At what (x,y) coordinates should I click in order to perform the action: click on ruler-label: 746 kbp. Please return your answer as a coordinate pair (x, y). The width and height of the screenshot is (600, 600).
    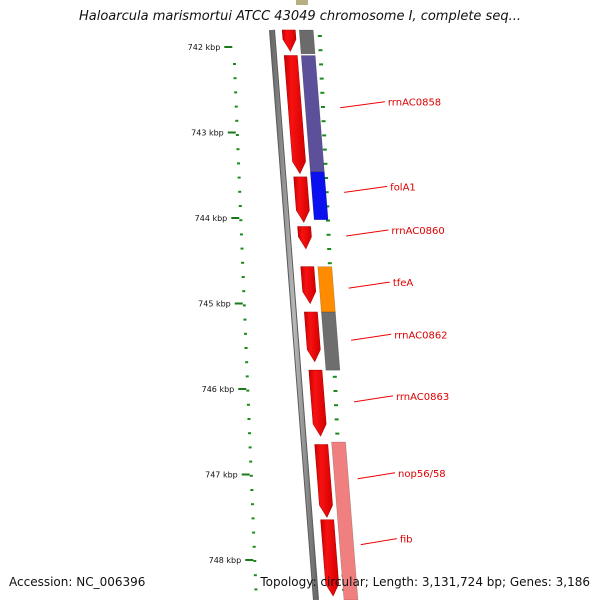
    Looking at the image, I should click on (218, 389).